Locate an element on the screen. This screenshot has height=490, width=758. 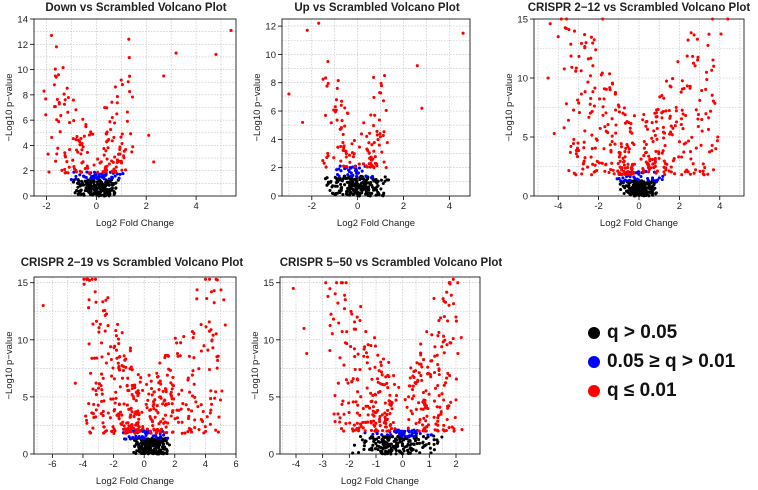
x-axis-label: Log2 Fold Change is located at coordinates (639, 223).